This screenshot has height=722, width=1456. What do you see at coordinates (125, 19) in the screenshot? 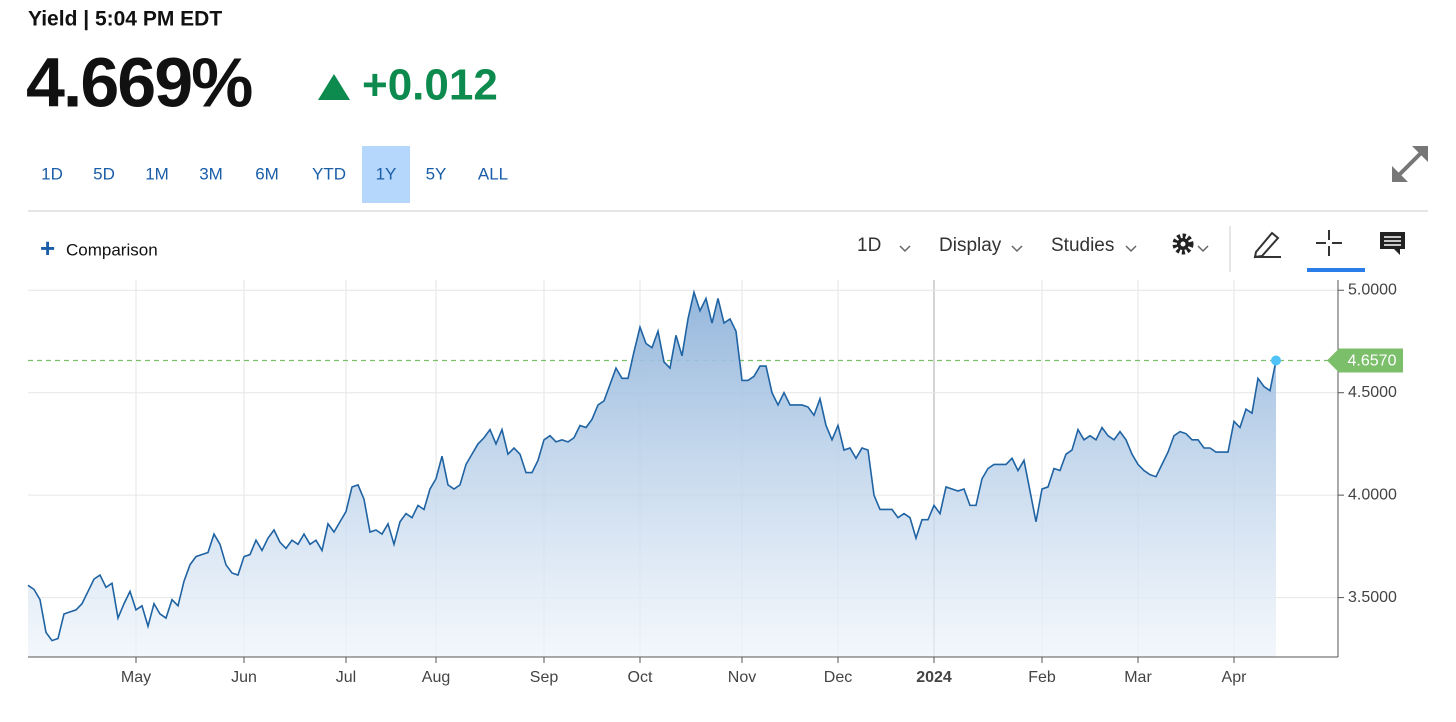
I see `header-title: Yield | 5:04 PM EDT` at bounding box center [125, 19].